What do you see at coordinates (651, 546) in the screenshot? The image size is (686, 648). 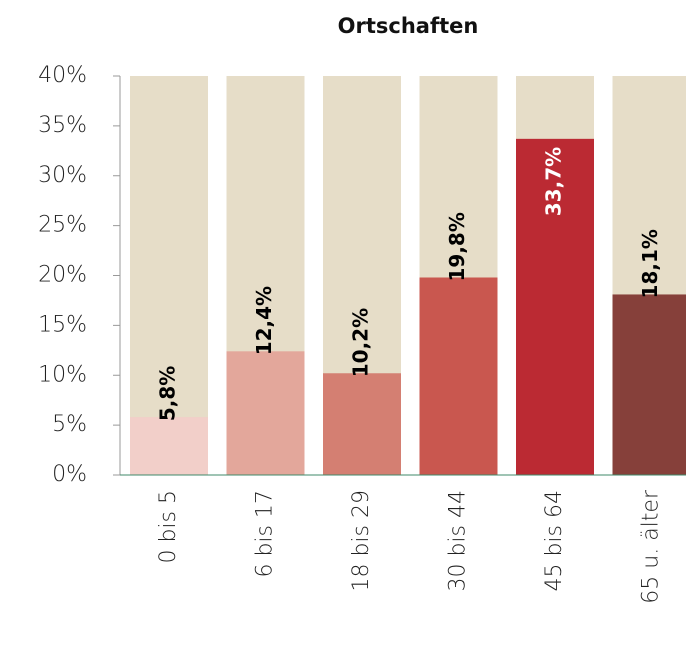 I see `x-tick-label: 65 u. älter` at bounding box center [651, 546].